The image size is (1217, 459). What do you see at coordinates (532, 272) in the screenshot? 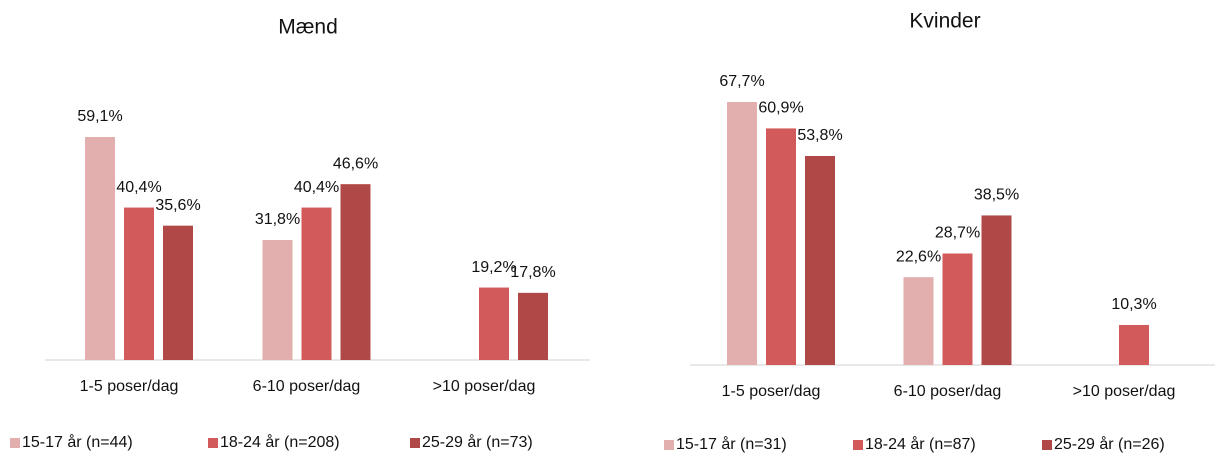
I see `data-label: 17,8%` at bounding box center [532, 272].